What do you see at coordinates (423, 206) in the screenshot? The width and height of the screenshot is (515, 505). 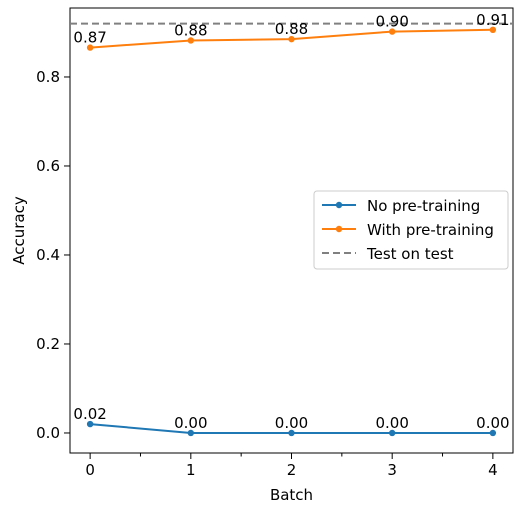 I see `legend-label-no-pre-training: No pre-training` at bounding box center [423, 206].